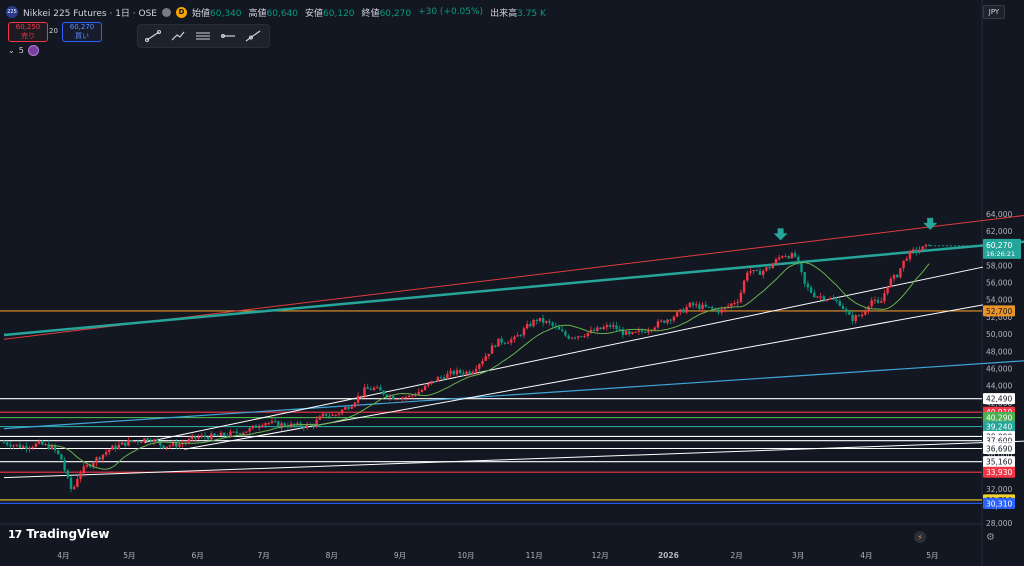 The width and height of the screenshot is (1024, 566). I want to click on down-arrow-marker, so click(780, 234).